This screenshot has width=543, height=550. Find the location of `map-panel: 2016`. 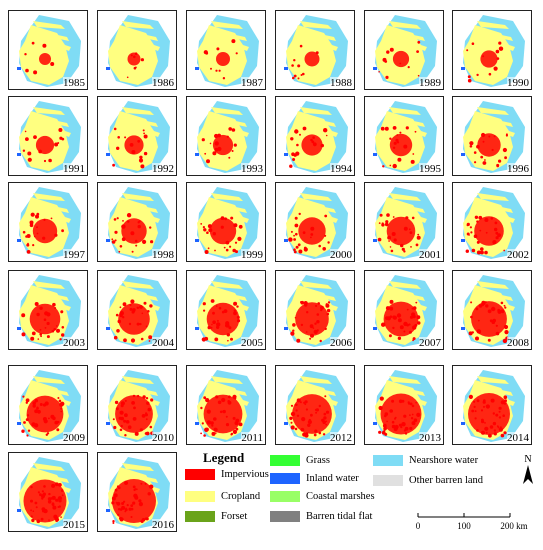

map-panel: 2016 is located at coordinates (137, 492).